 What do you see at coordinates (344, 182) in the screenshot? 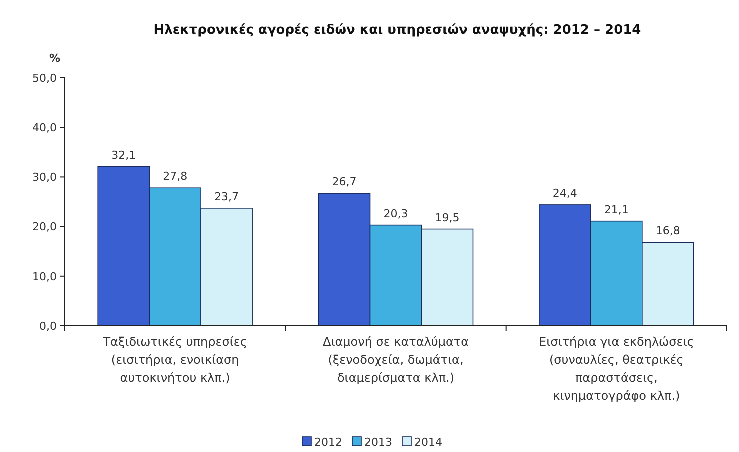
I see `data-label: 26,7` at bounding box center [344, 182].